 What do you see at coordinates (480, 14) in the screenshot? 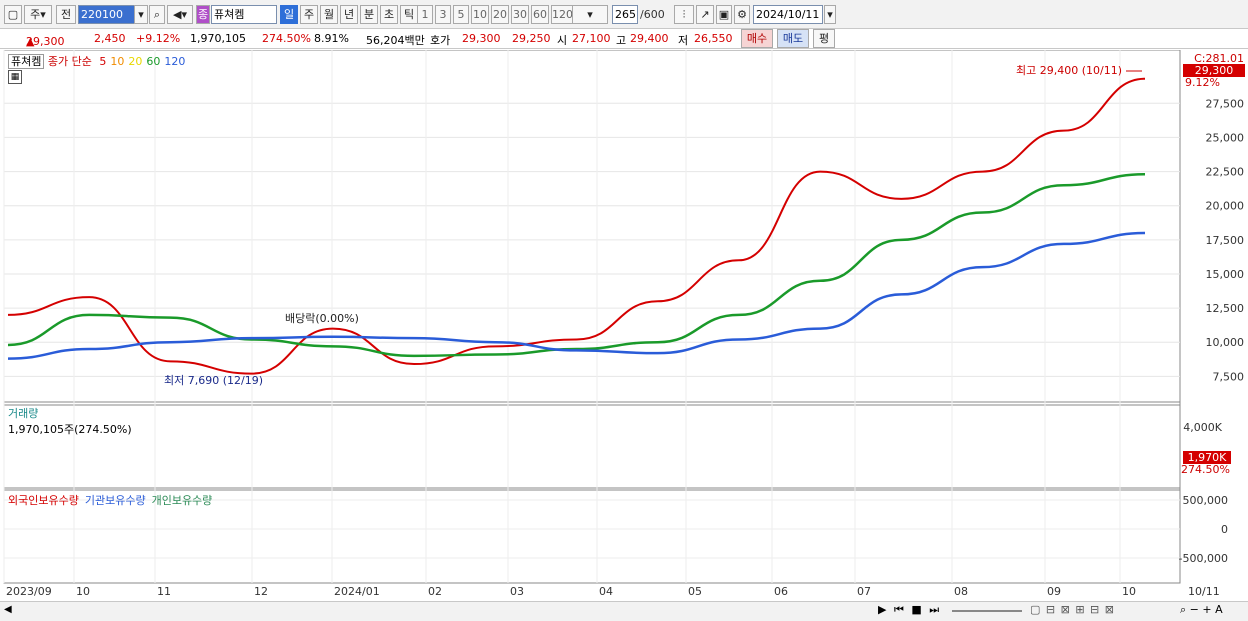
I see `count-button-10: 10` at bounding box center [480, 14].